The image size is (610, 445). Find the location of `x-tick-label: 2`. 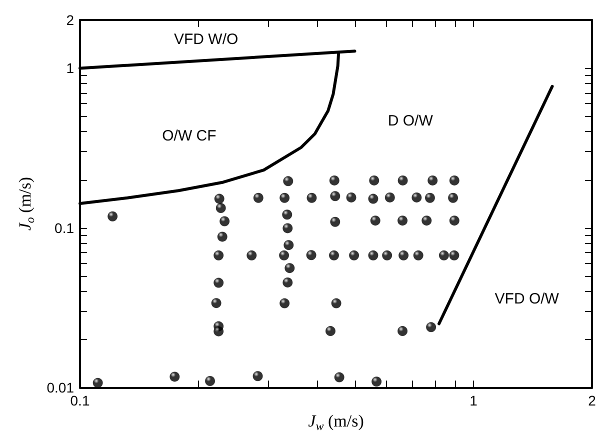

x-tick-label: 2 is located at coordinates (592, 400).